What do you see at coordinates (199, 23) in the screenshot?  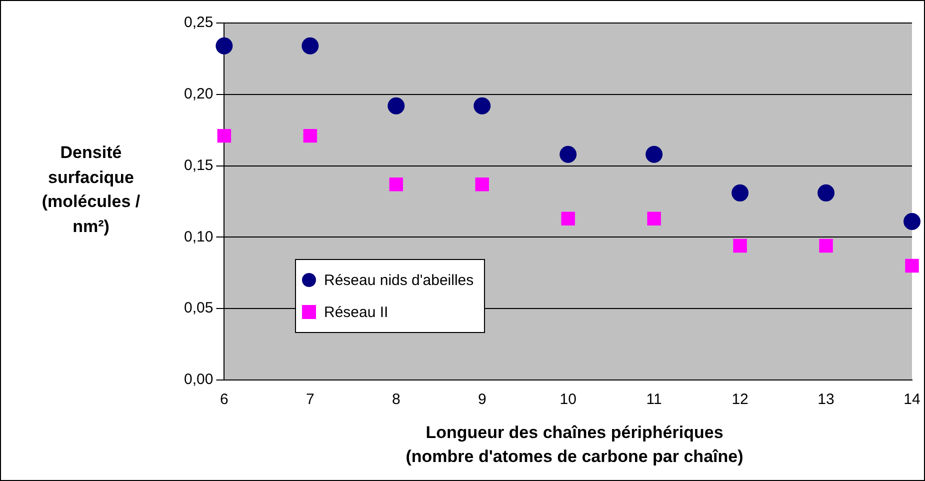 I see `y-tick-label: 0,25` at bounding box center [199, 23].